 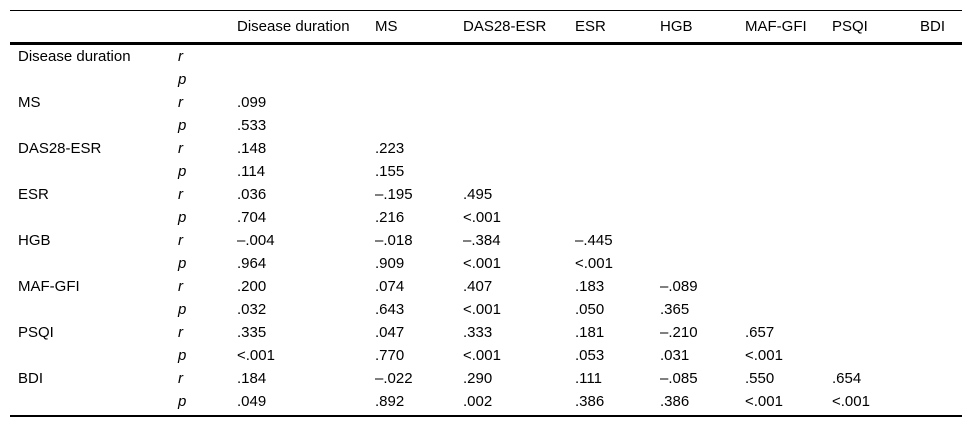 I want to click on row-label: MS, so click(x=29, y=102).